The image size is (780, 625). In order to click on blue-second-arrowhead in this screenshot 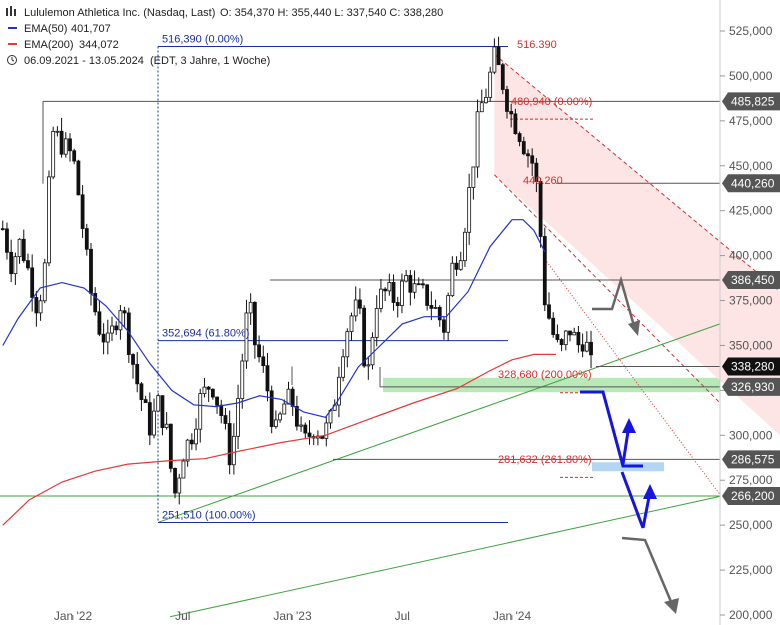, I will do `click(650, 491)`.